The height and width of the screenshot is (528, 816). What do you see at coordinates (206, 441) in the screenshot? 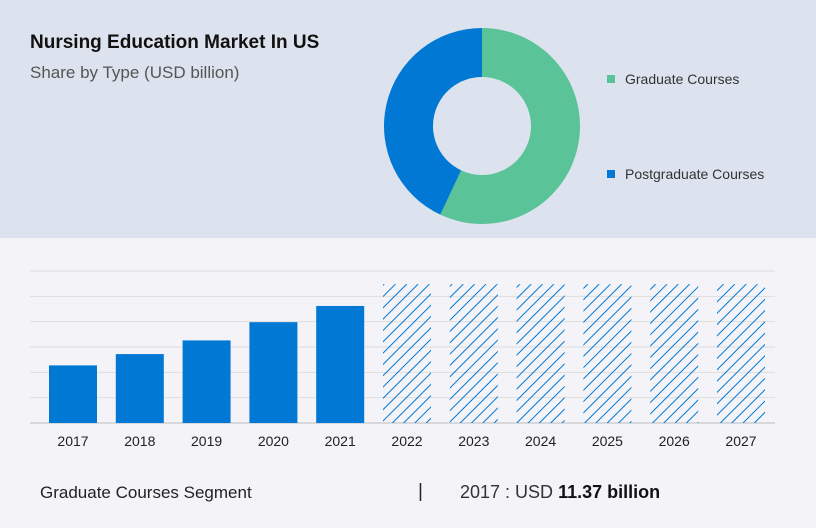
I see `x-tick-label: 2019` at bounding box center [206, 441].